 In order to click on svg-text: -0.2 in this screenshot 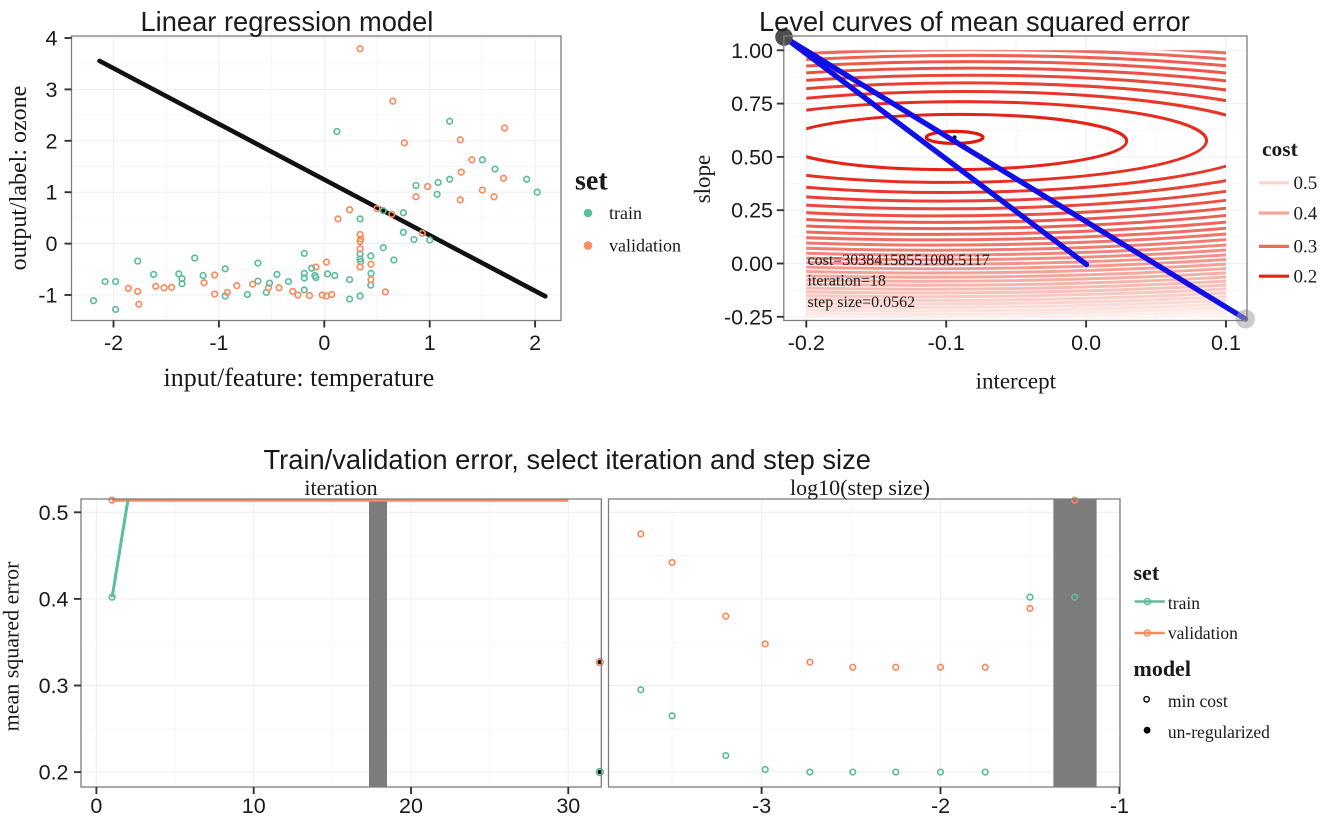, I will do `click(806, 343)`.